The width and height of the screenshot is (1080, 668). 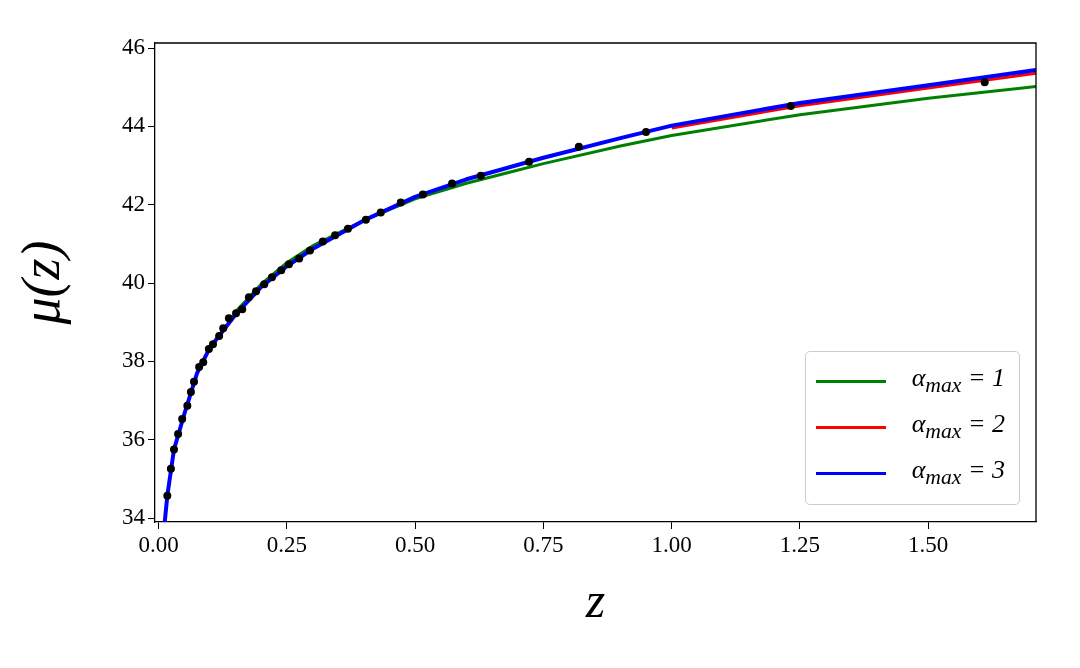 What do you see at coordinates (133, 282) in the screenshot?
I see `y-tick-label: 40` at bounding box center [133, 282].